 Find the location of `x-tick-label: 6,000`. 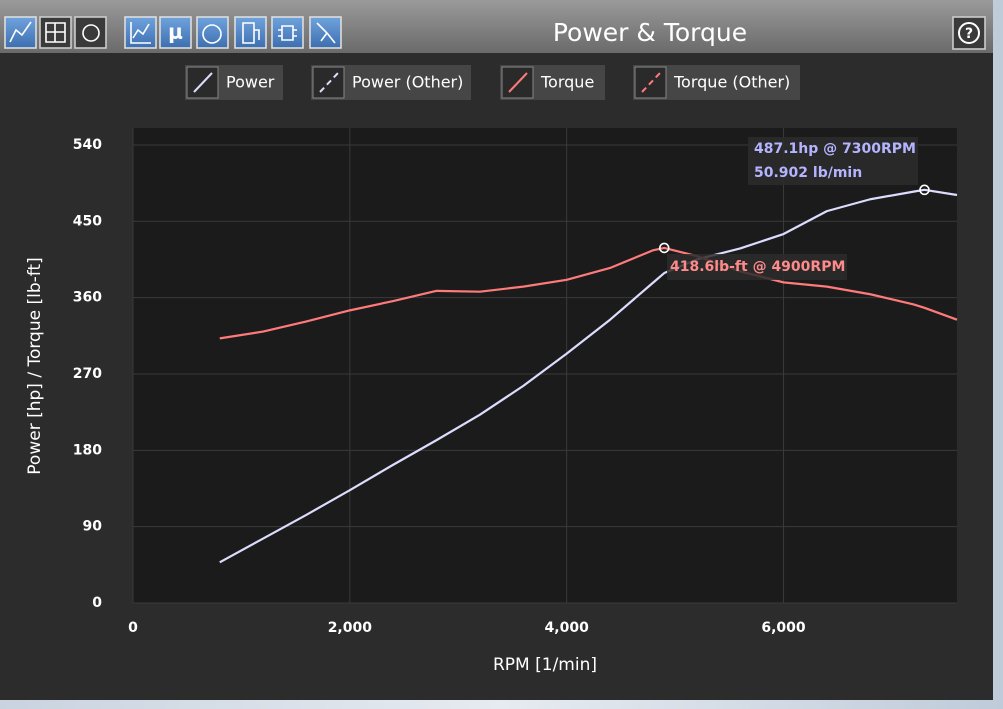

x-tick-label: 6,000 is located at coordinates (783, 628).